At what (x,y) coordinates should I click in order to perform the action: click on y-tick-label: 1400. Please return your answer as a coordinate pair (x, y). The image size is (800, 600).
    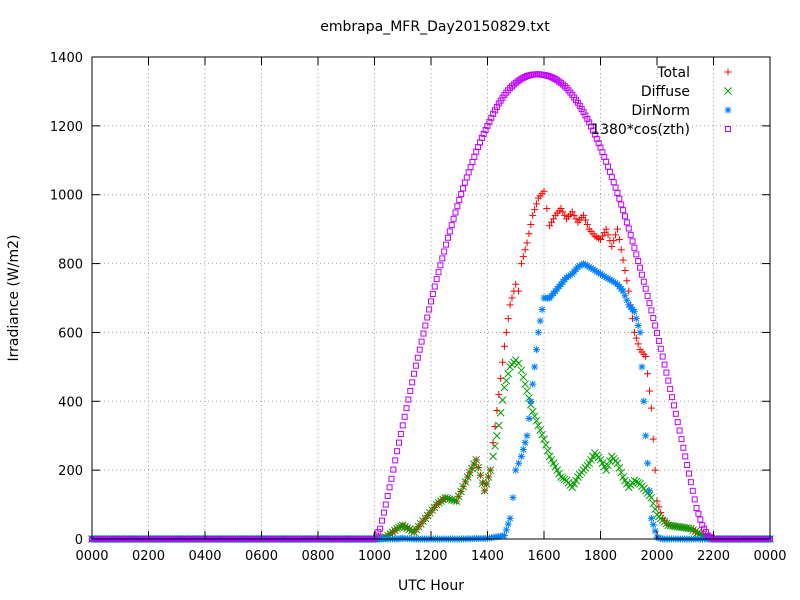
    Looking at the image, I should click on (66, 58).